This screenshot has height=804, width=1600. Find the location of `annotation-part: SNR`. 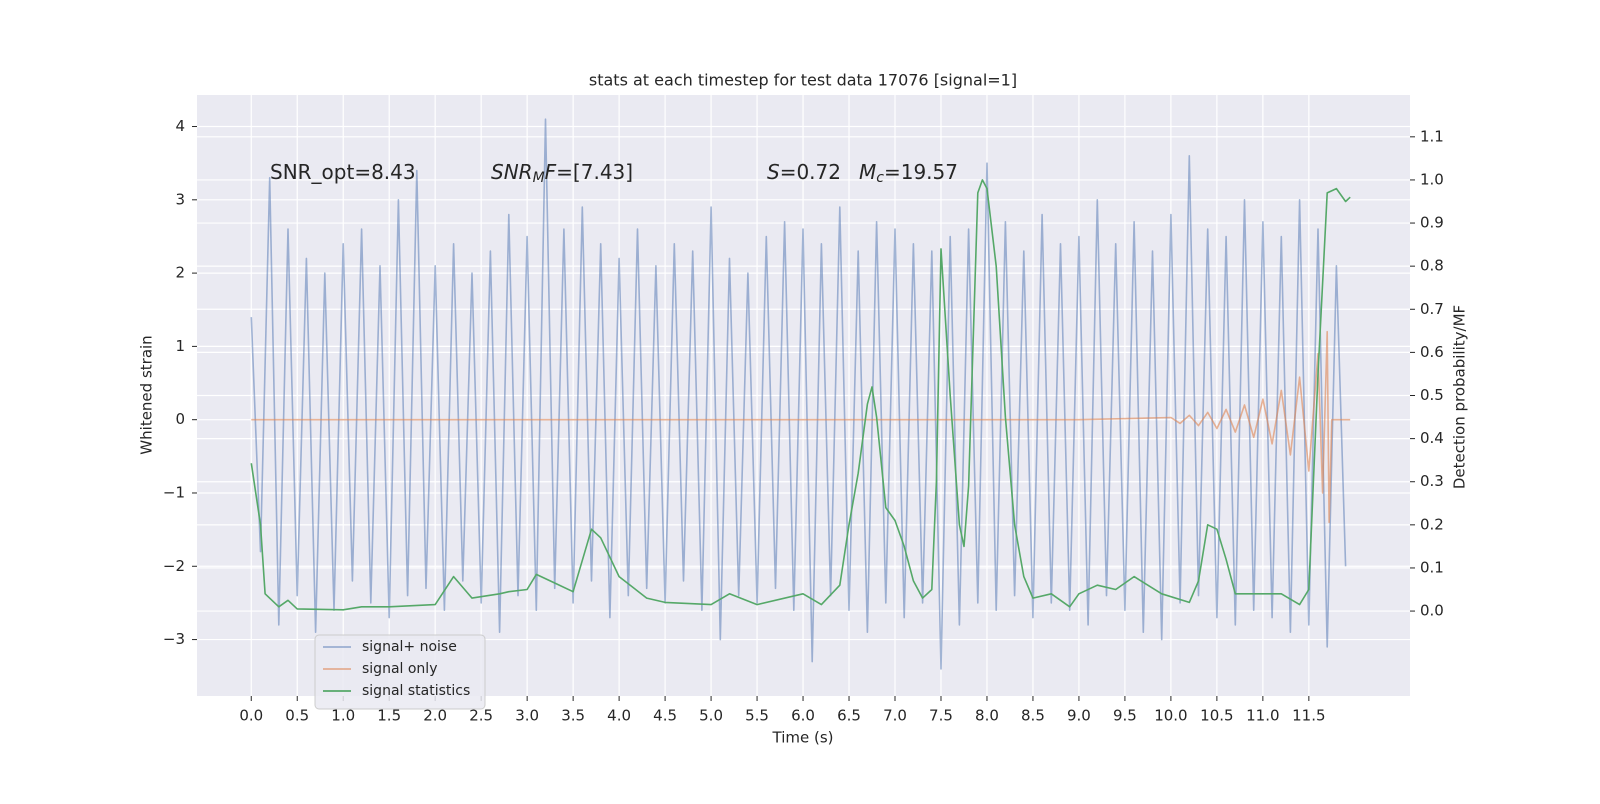

annotation-part: SNR is located at coordinates (512, 172).